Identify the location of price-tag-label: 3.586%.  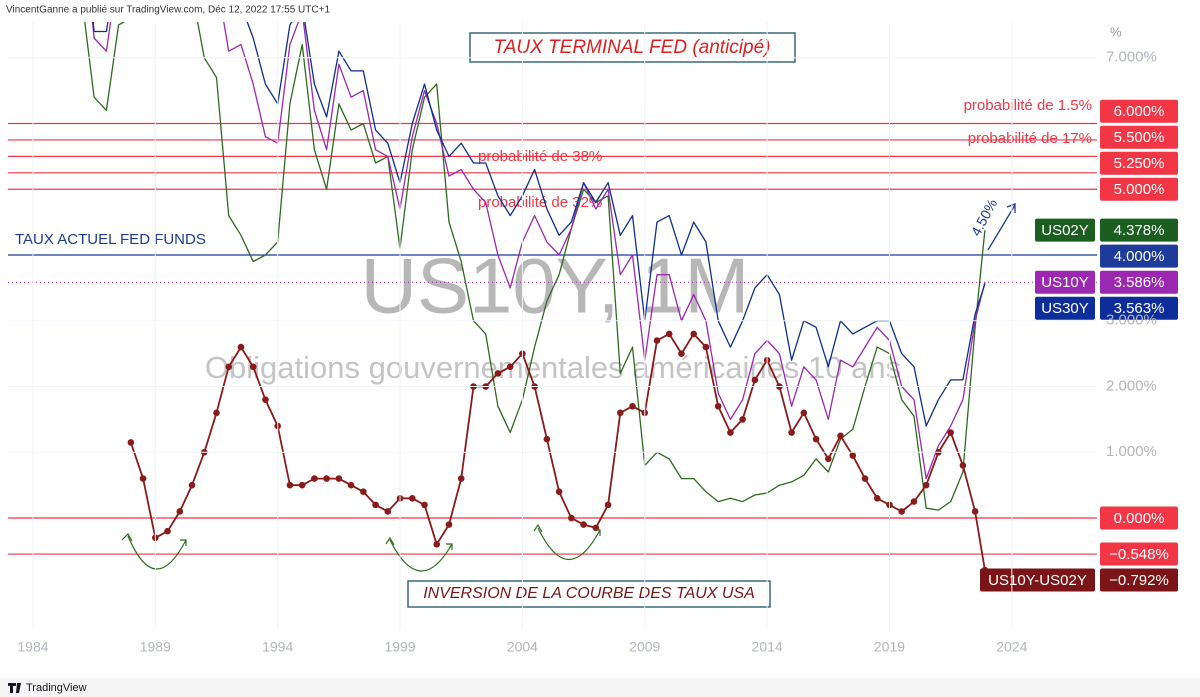
(1139, 282).